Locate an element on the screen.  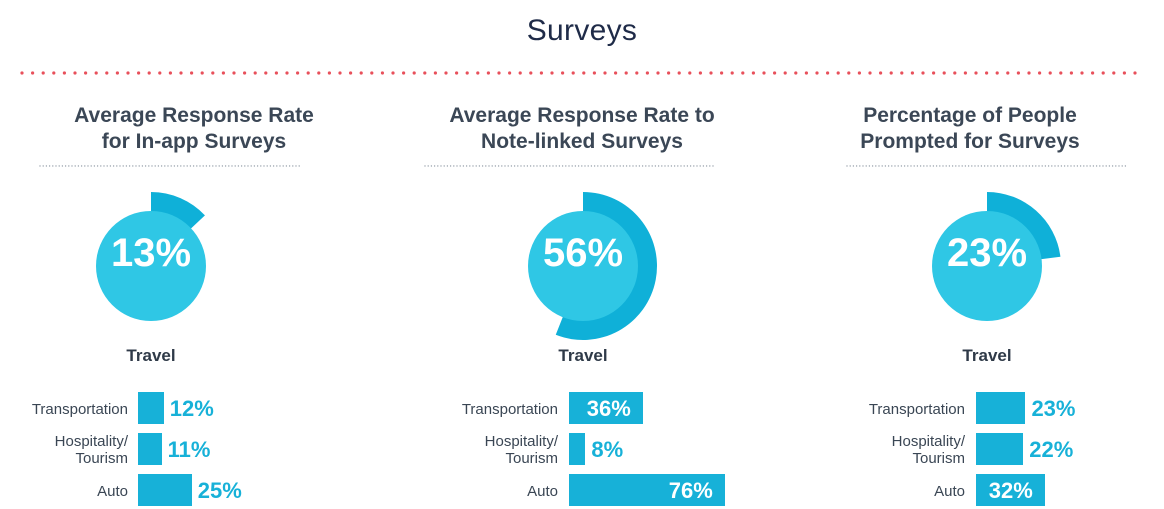
donut-value-label: 56% is located at coordinates (583, 253).